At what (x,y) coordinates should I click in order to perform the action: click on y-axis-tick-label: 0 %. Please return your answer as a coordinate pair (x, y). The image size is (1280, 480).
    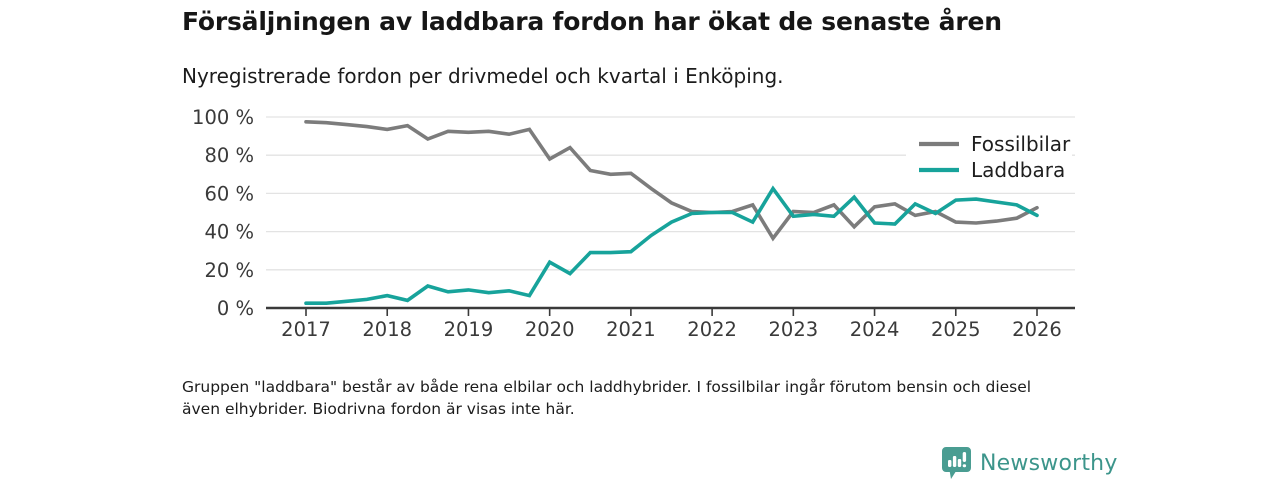
    Looking at the image, I should click on (235, 308).